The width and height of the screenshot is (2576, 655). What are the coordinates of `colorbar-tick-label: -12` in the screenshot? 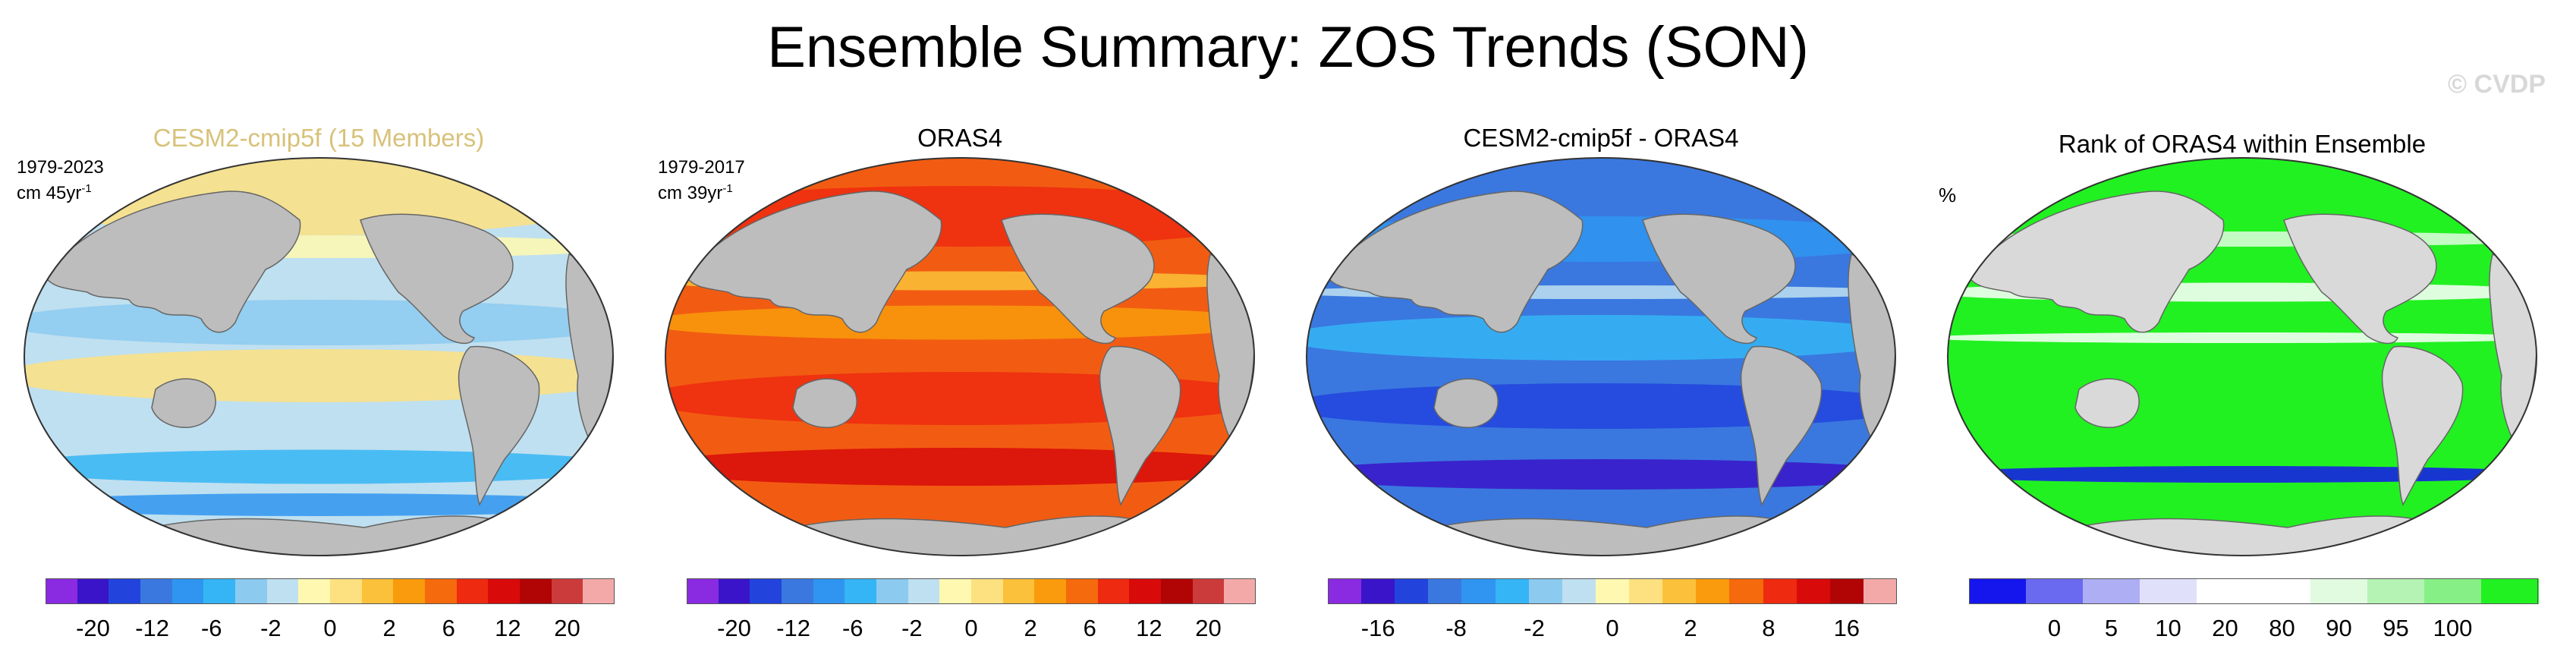 It's located at (152, 628).